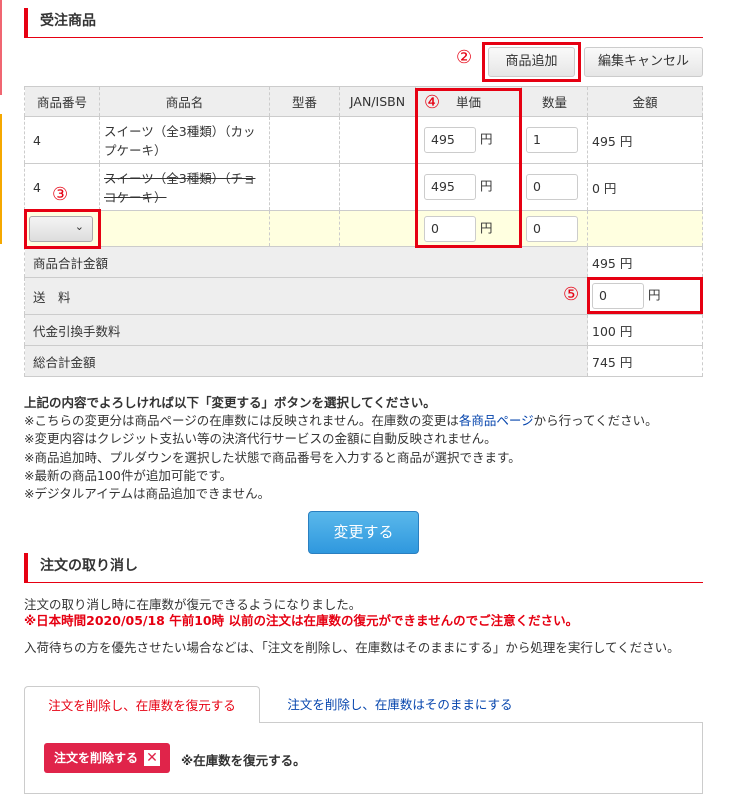 Image resolution: width=730 pixels, height=808 pixels. I want to click on note-line: ※最新の商品100件が追加可能です。, so click(128, 475).